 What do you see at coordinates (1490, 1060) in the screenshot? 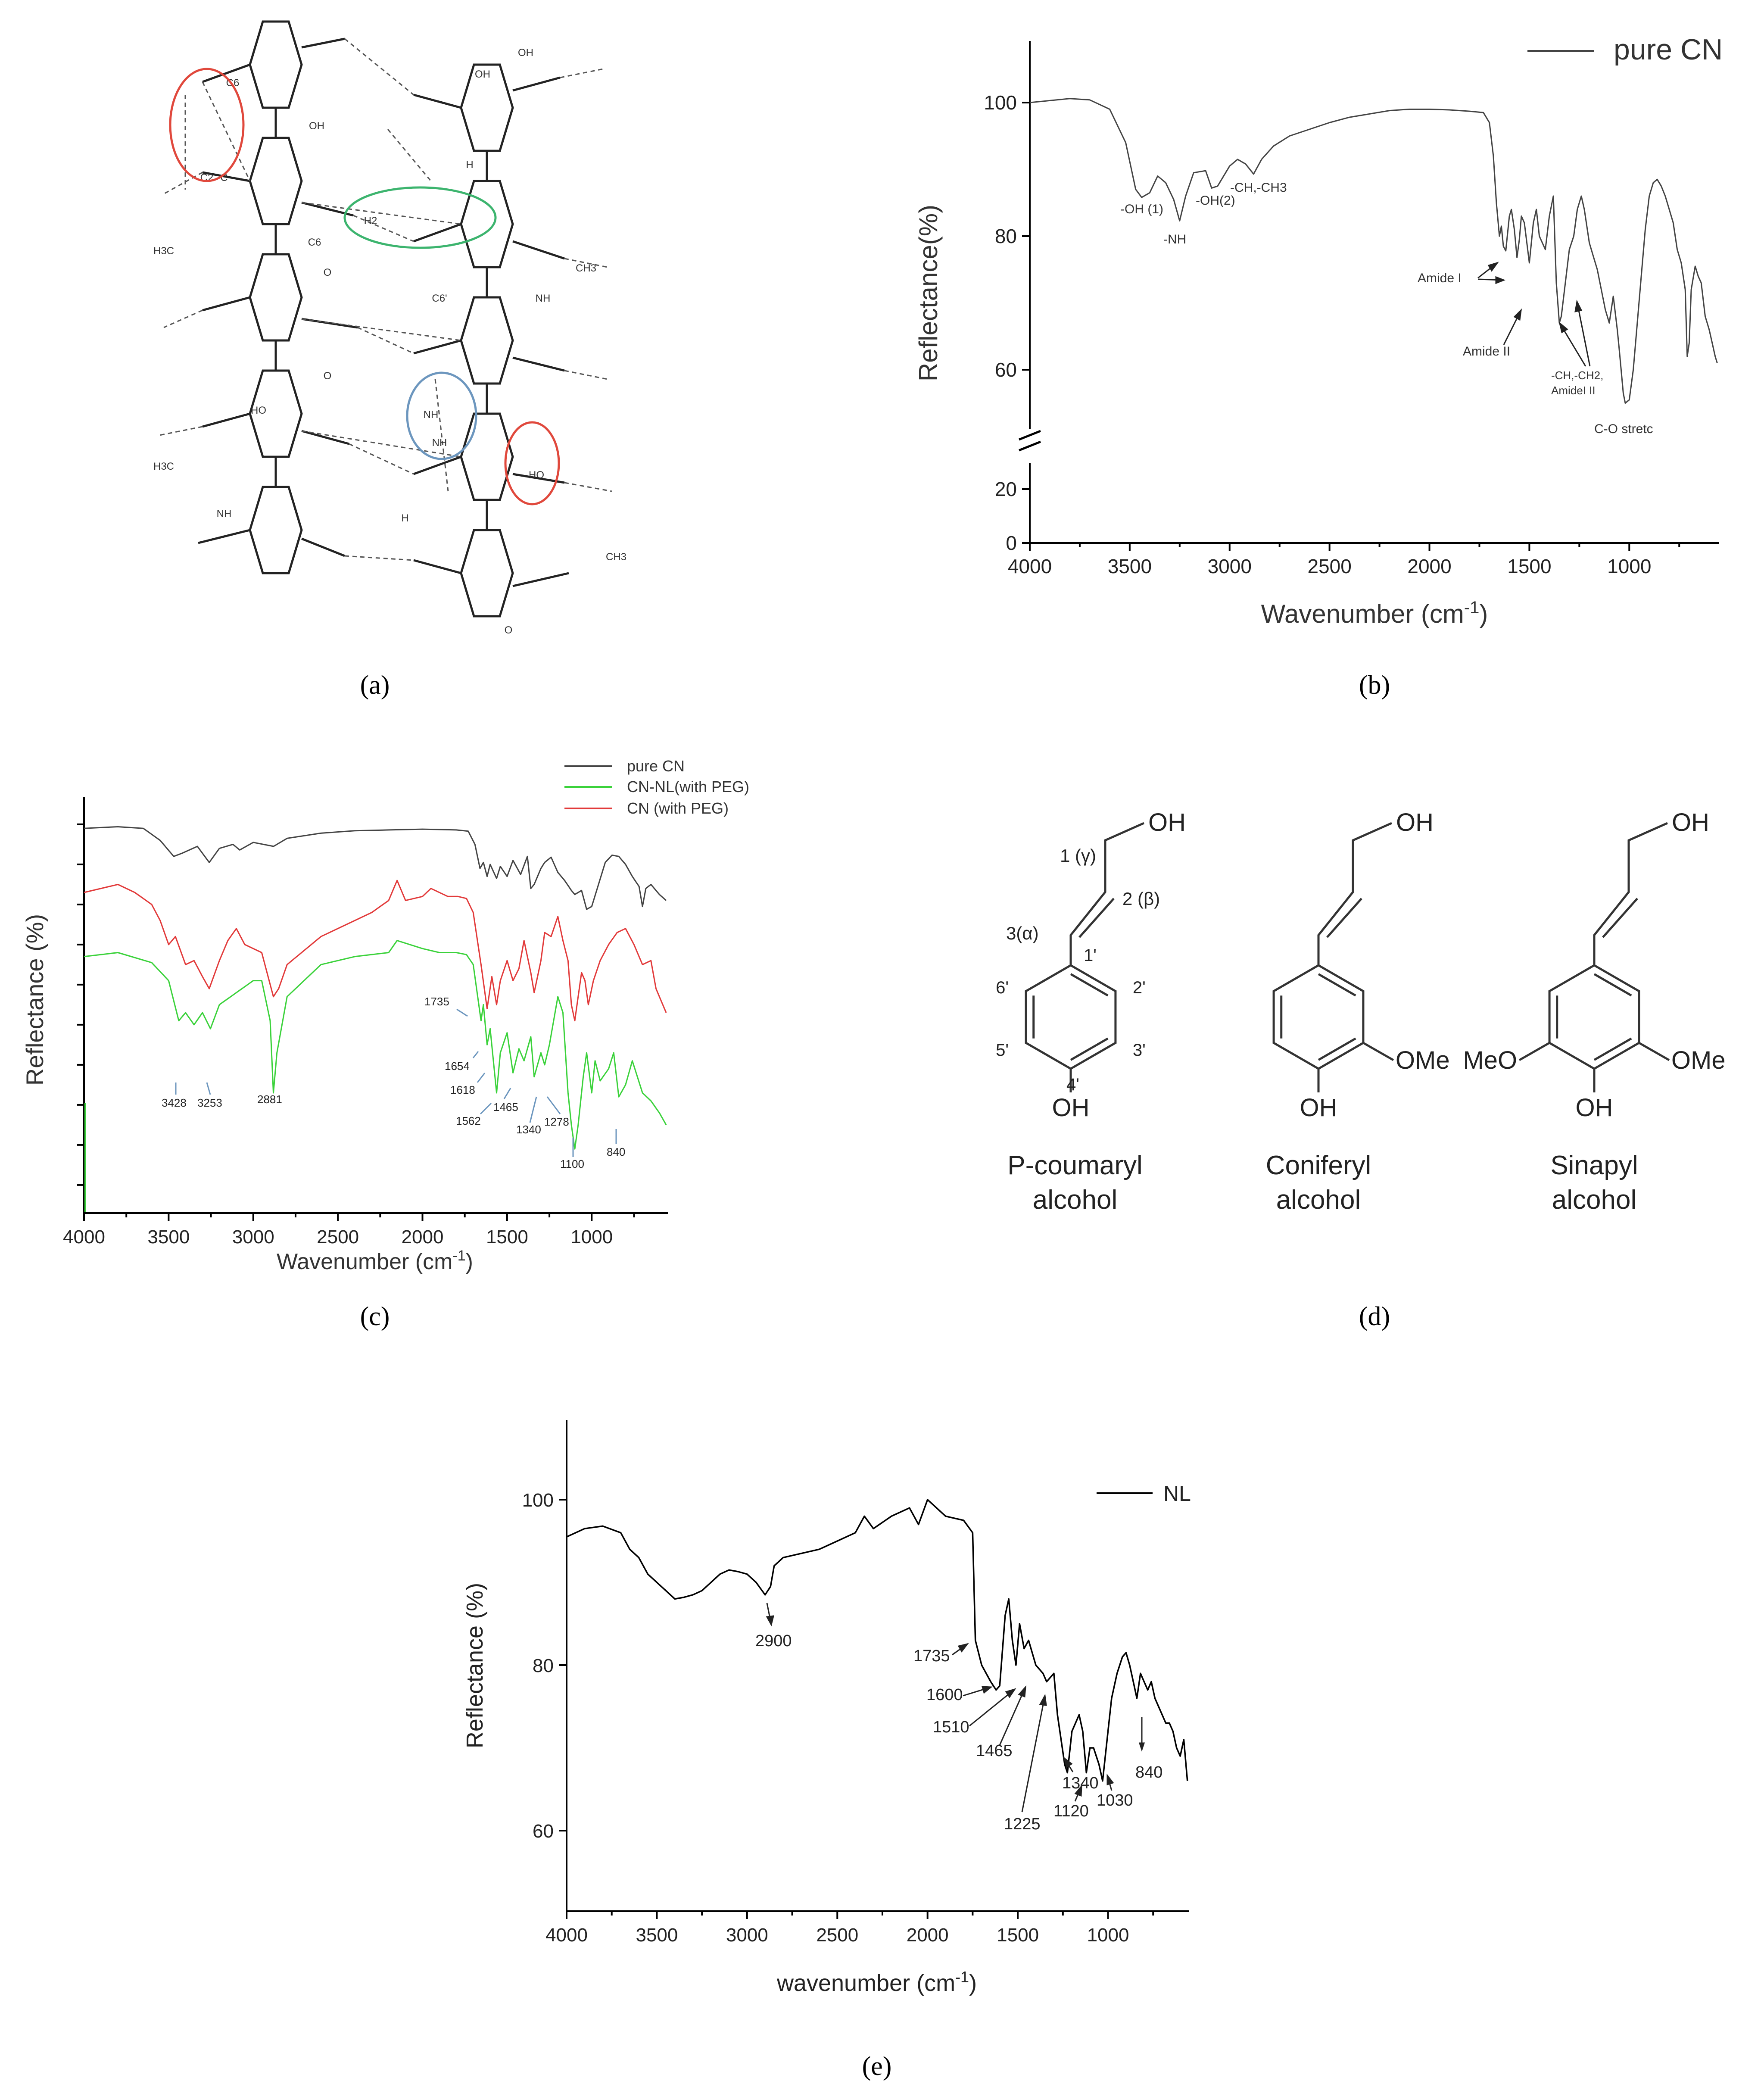
I see `methoxy-label: MeO` at bounding box center [1490, 1060].